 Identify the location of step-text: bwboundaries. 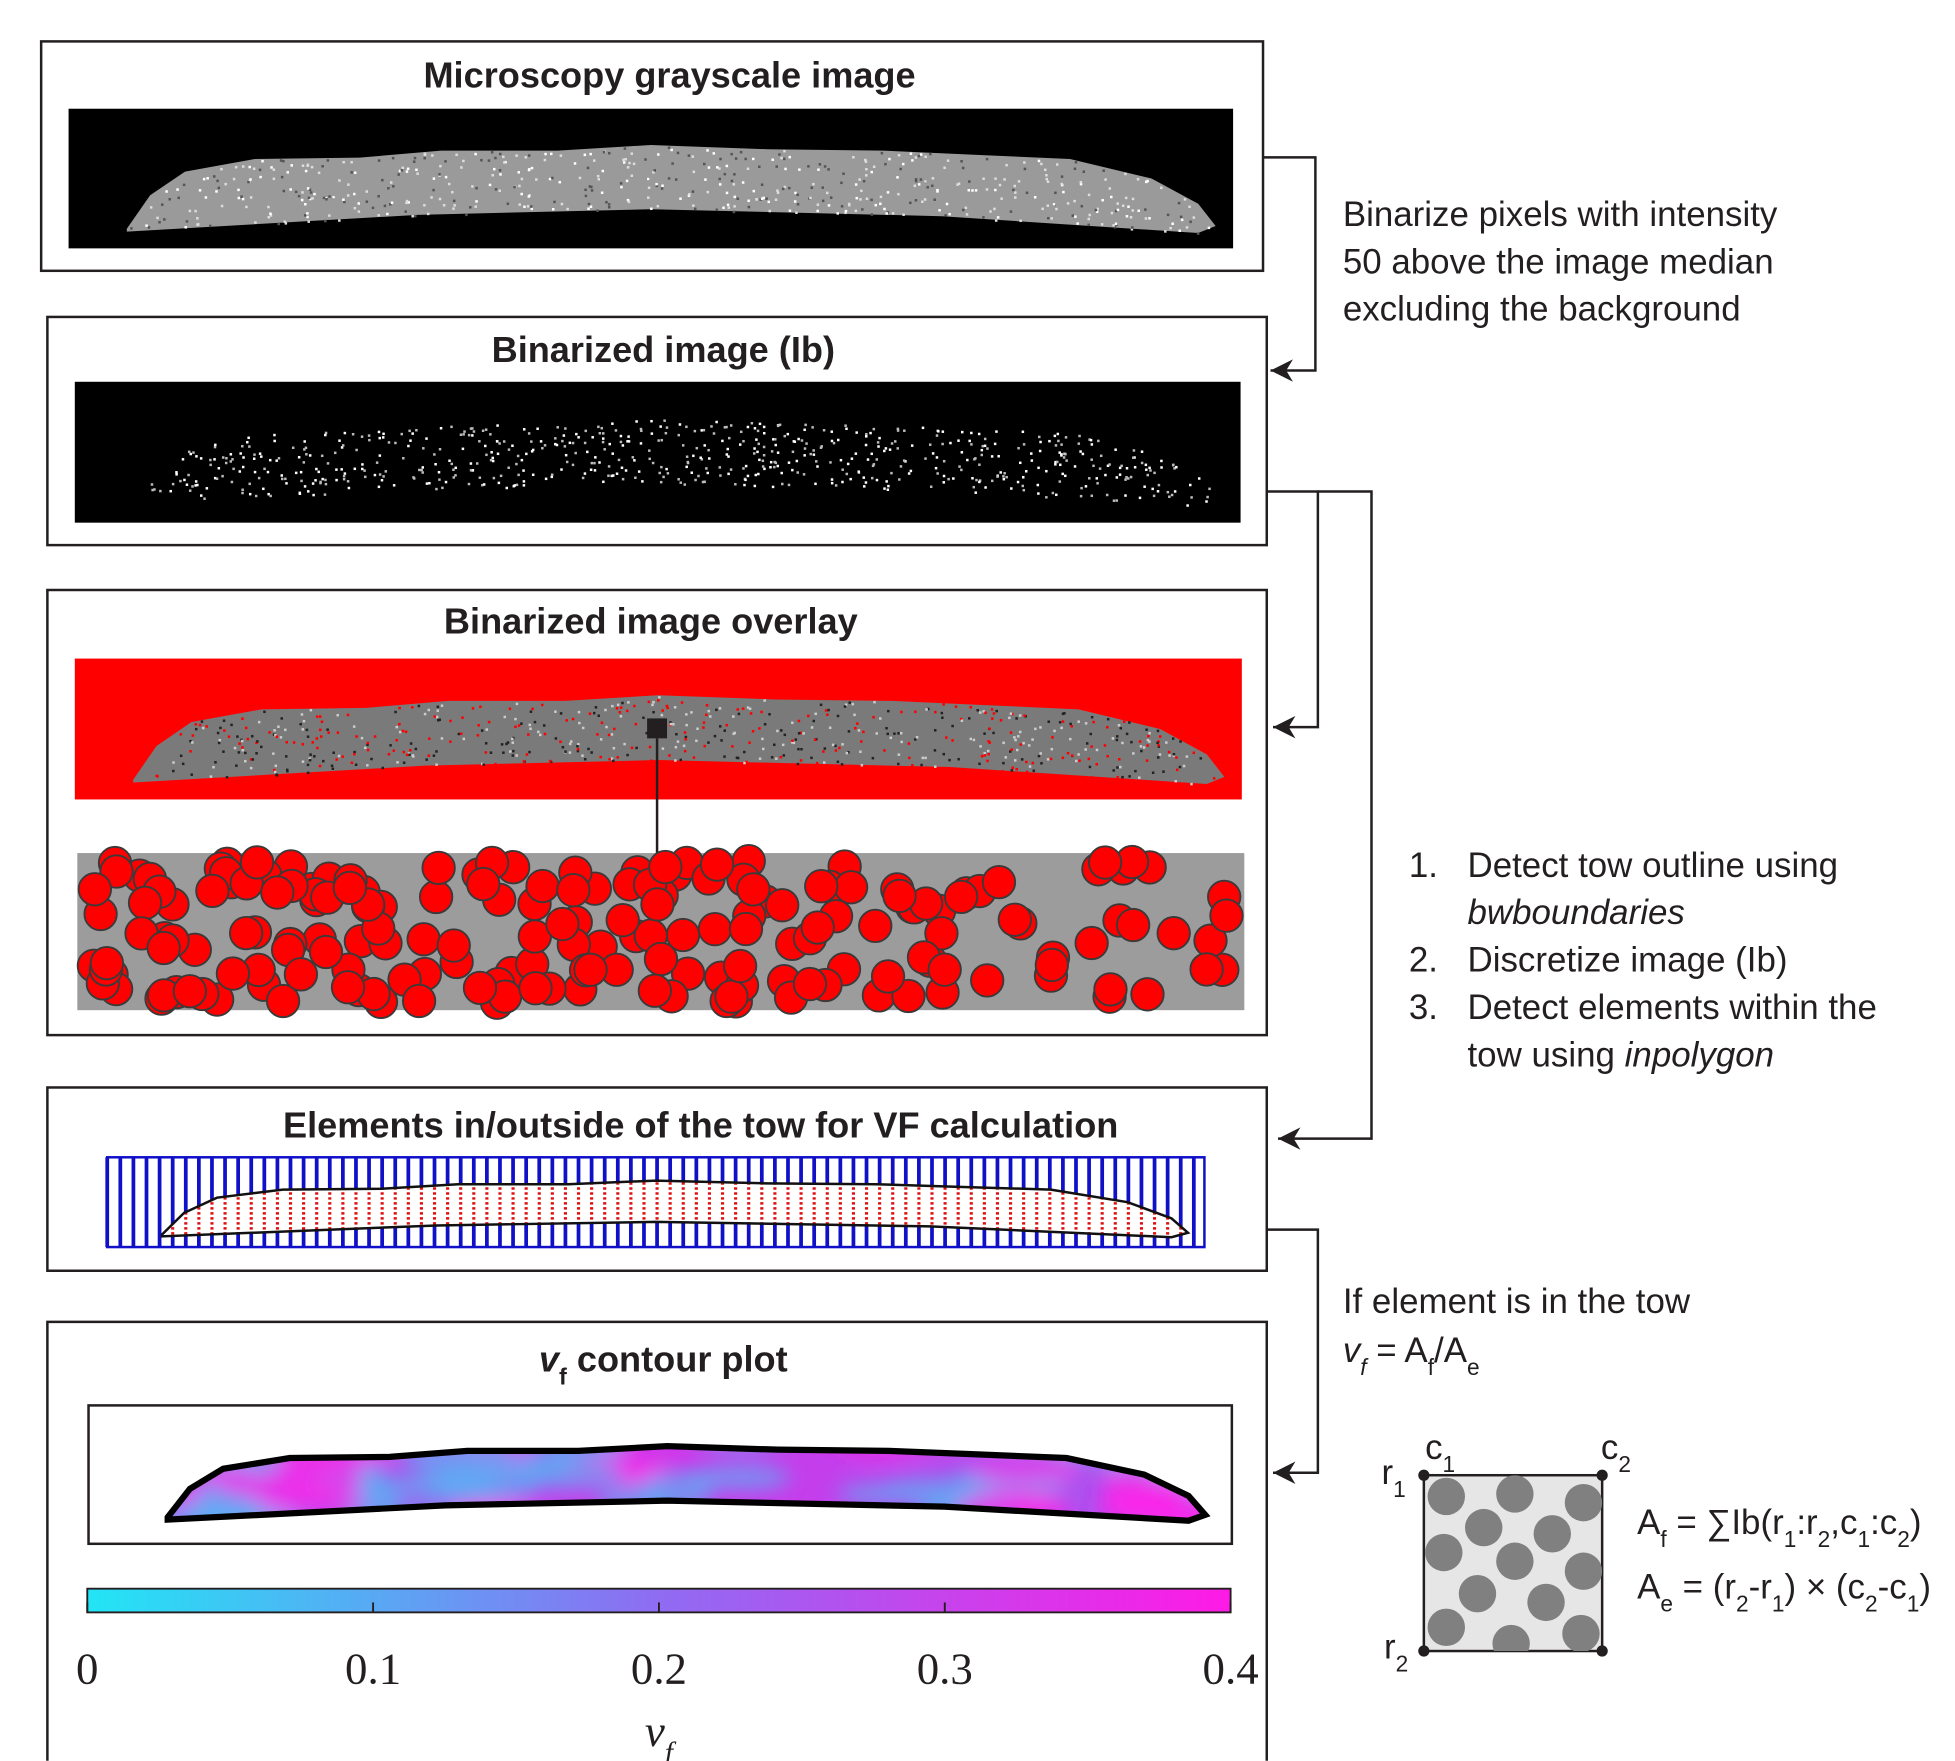
(1575, 912).